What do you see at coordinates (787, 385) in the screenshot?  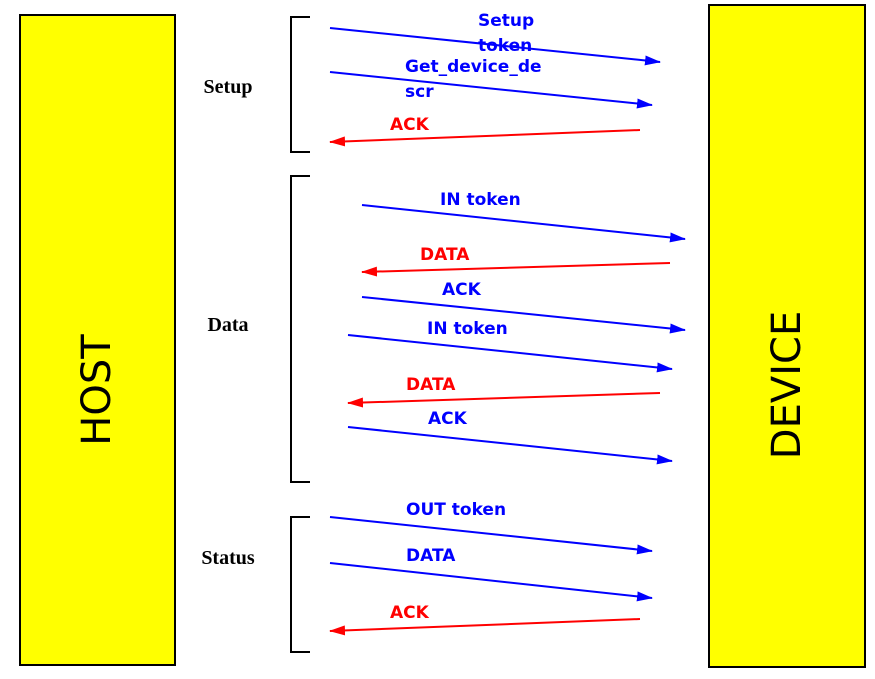 I see `device-label: DEVICE` at bounding box center [787, 385].